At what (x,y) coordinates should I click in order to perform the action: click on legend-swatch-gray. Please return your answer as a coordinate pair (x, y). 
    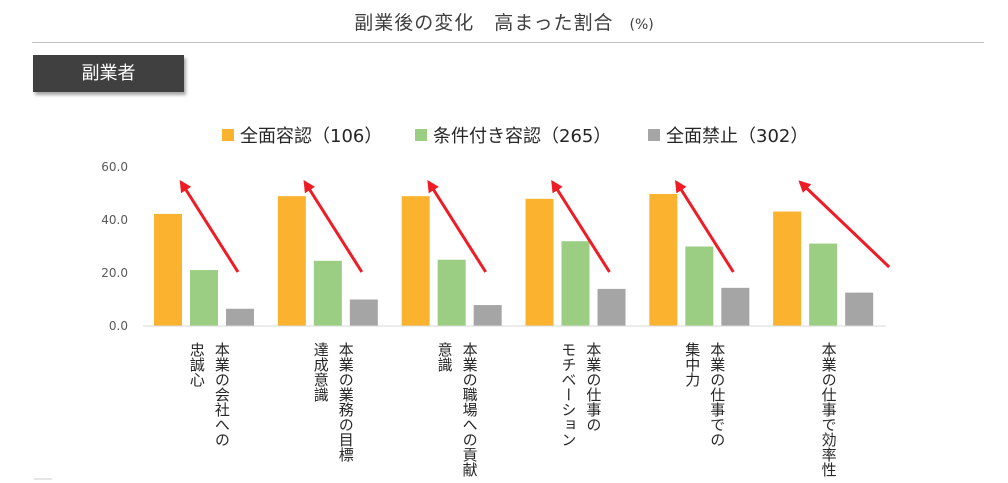
    Looking at the image, I should click on (654, 135).